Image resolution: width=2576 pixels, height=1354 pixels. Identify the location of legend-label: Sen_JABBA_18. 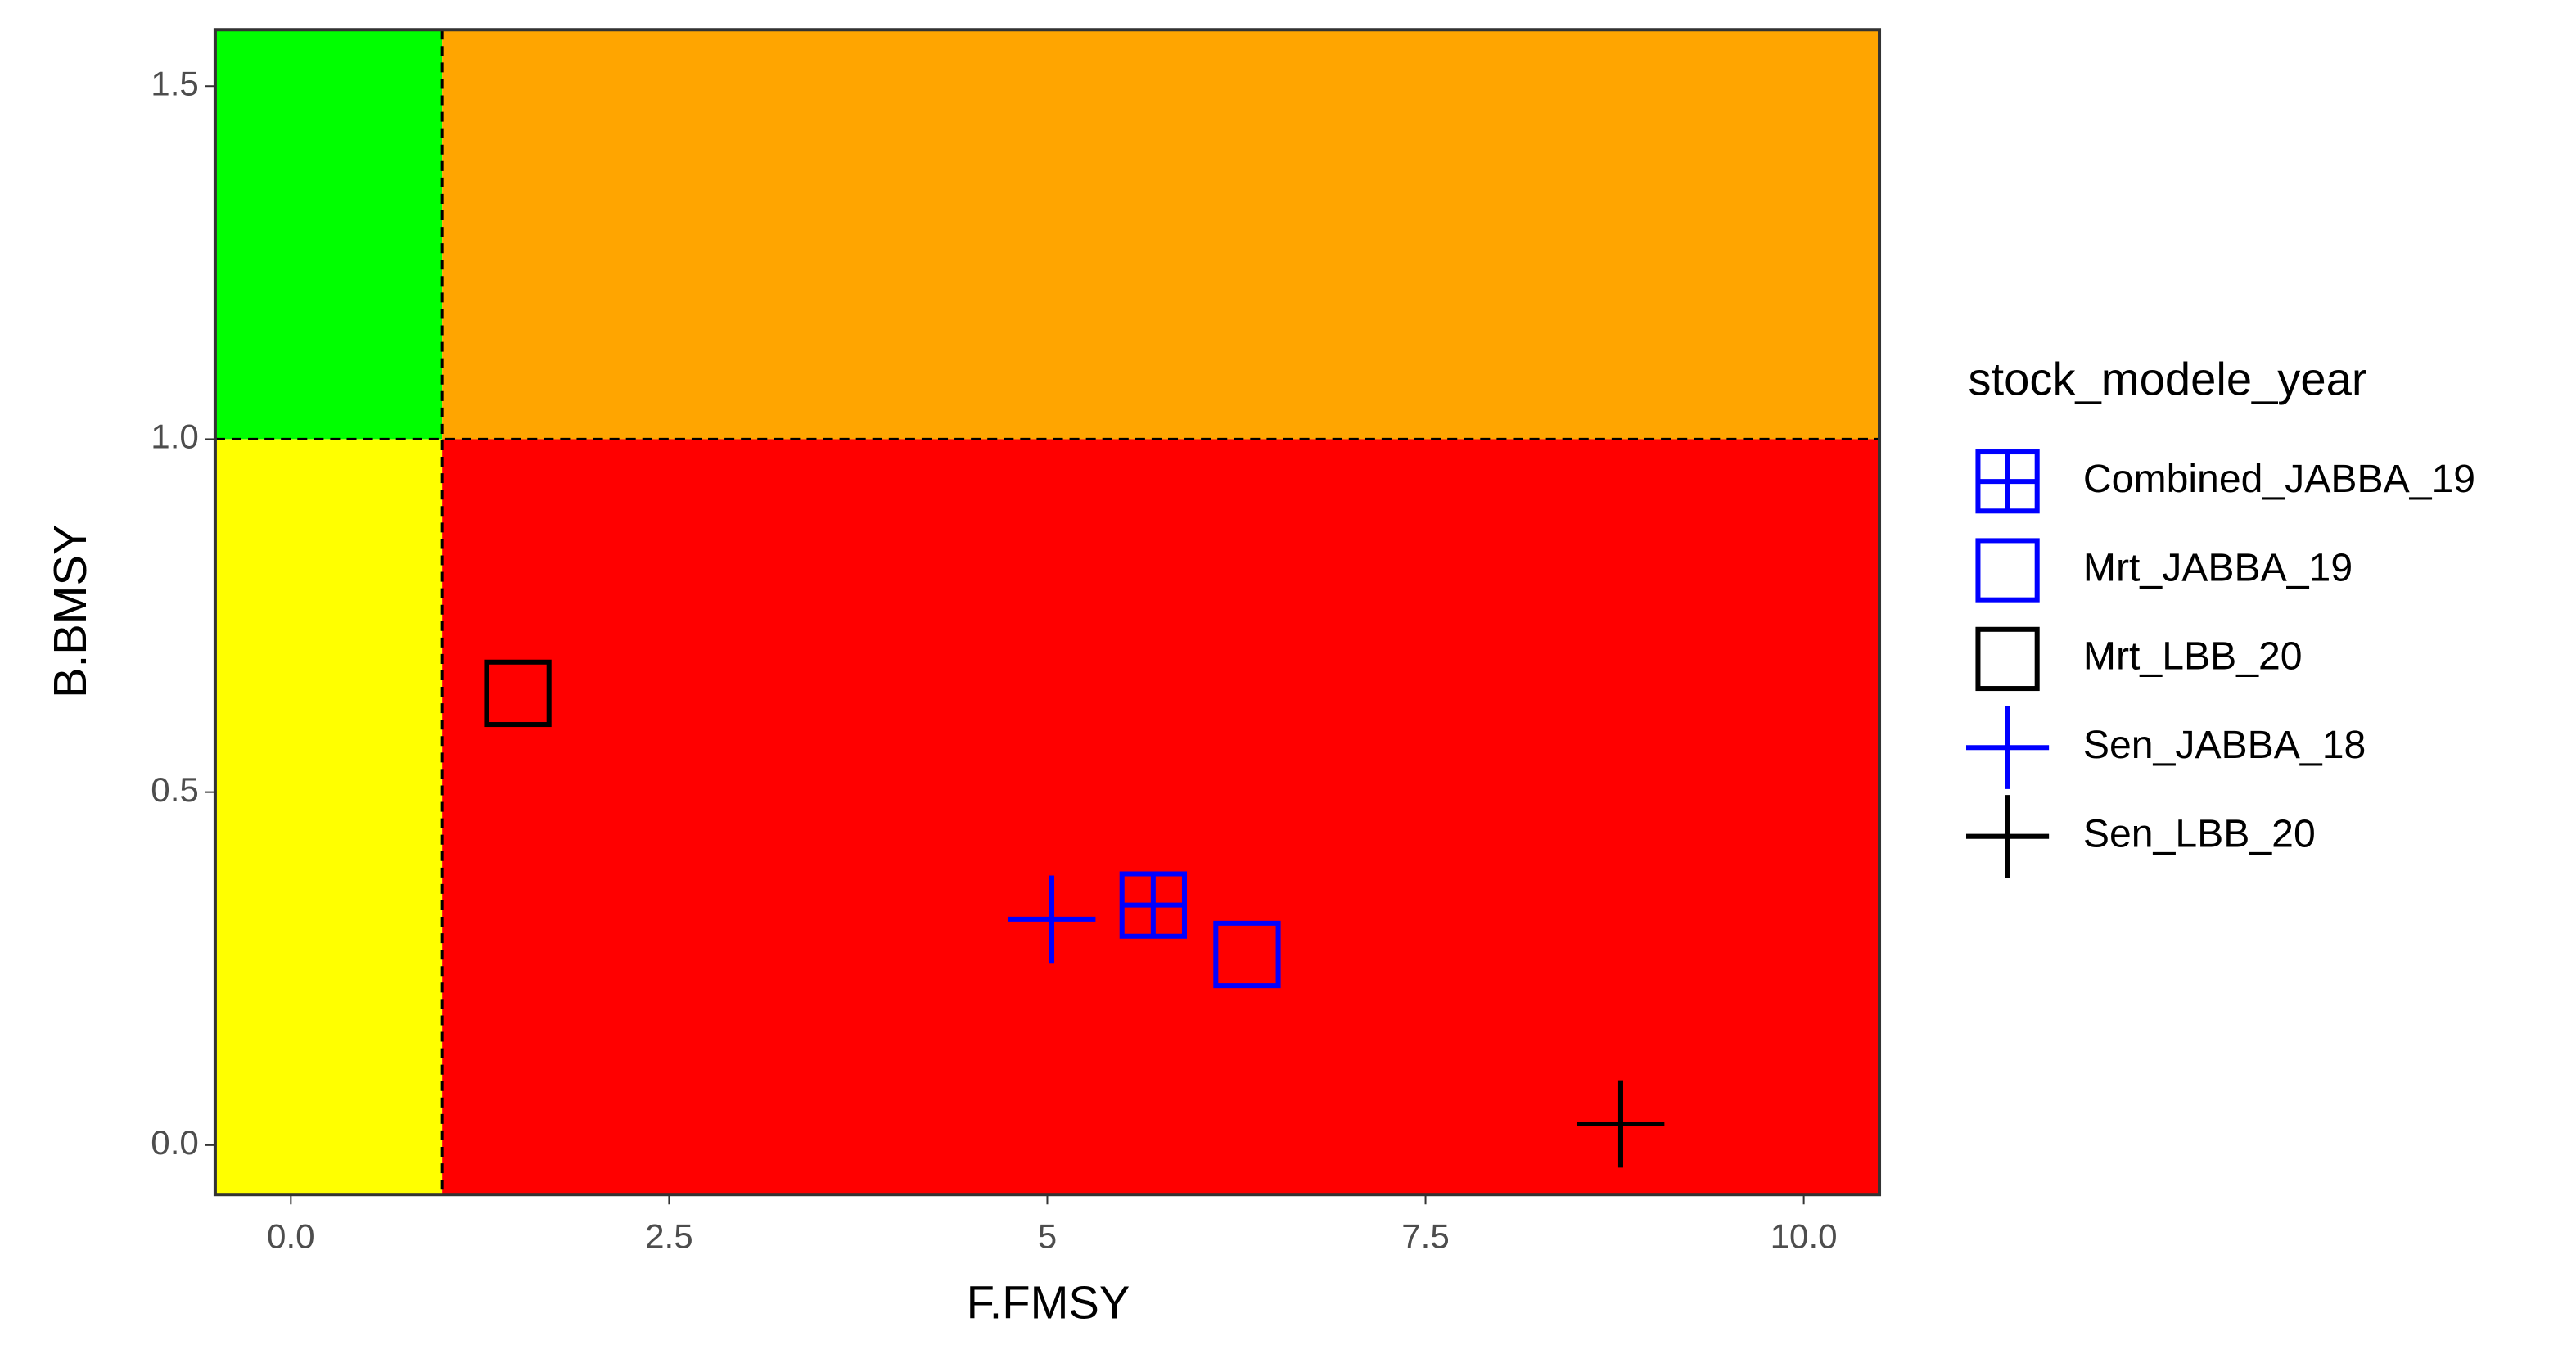
(2224, 745).